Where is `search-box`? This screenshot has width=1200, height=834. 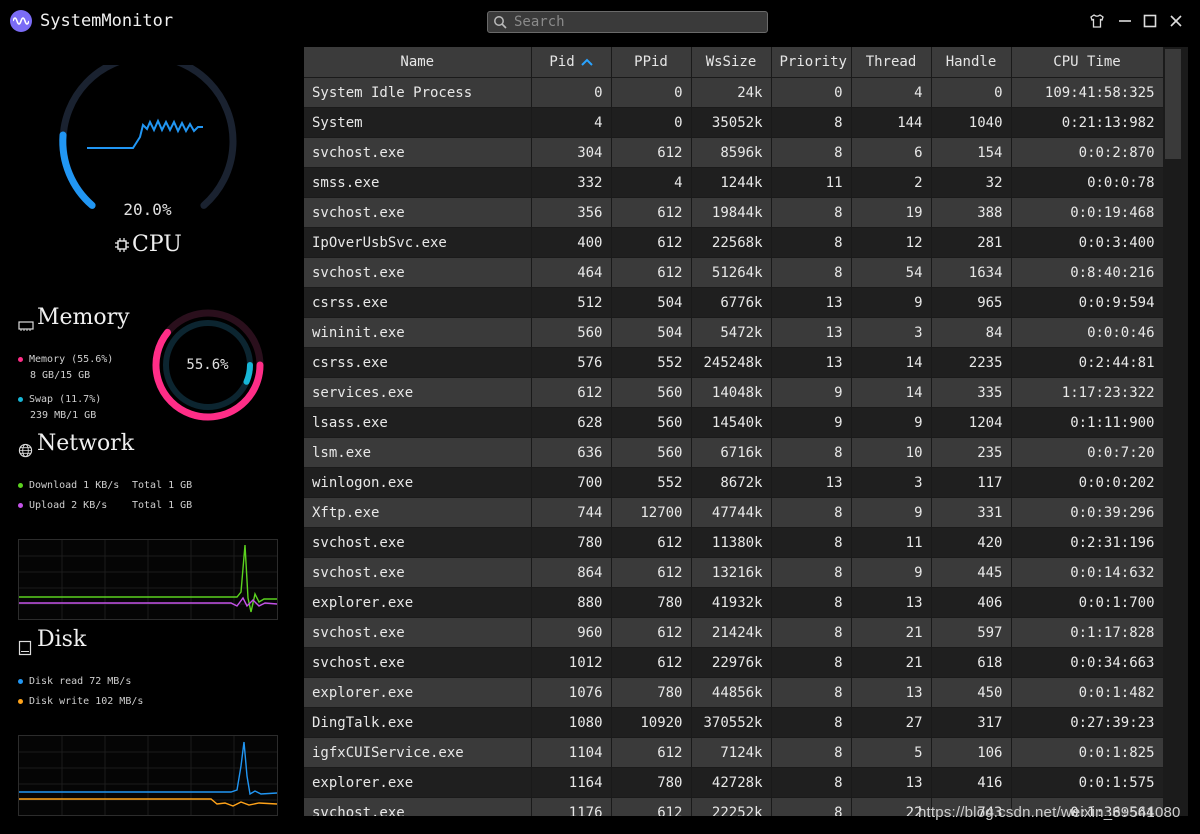
search-box is located at coordinates (627, 22).